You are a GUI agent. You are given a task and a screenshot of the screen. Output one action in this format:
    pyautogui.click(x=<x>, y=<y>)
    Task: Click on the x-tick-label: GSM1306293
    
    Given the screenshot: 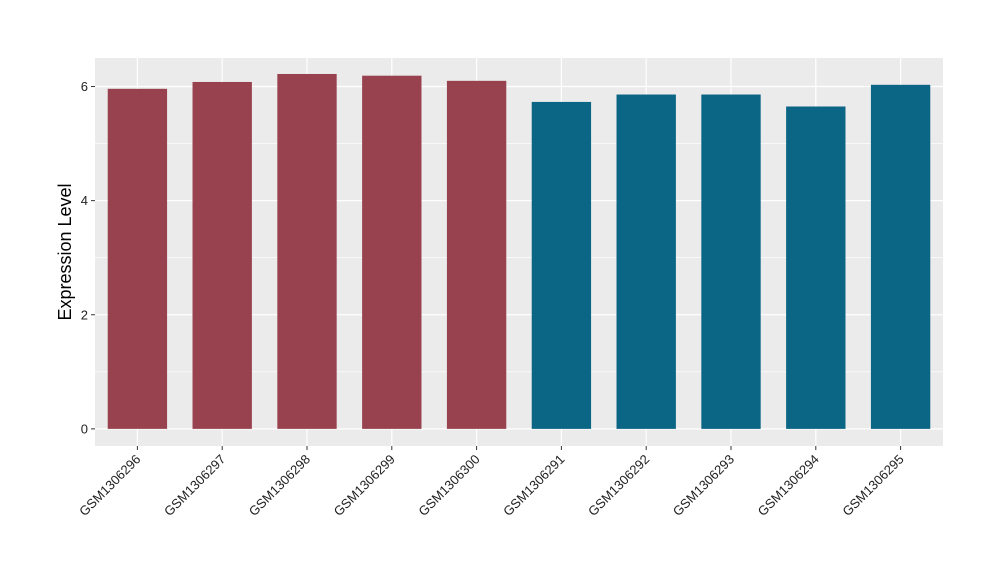 What is the action you would take?
    pyautogui.click(x=703, y=485)
    